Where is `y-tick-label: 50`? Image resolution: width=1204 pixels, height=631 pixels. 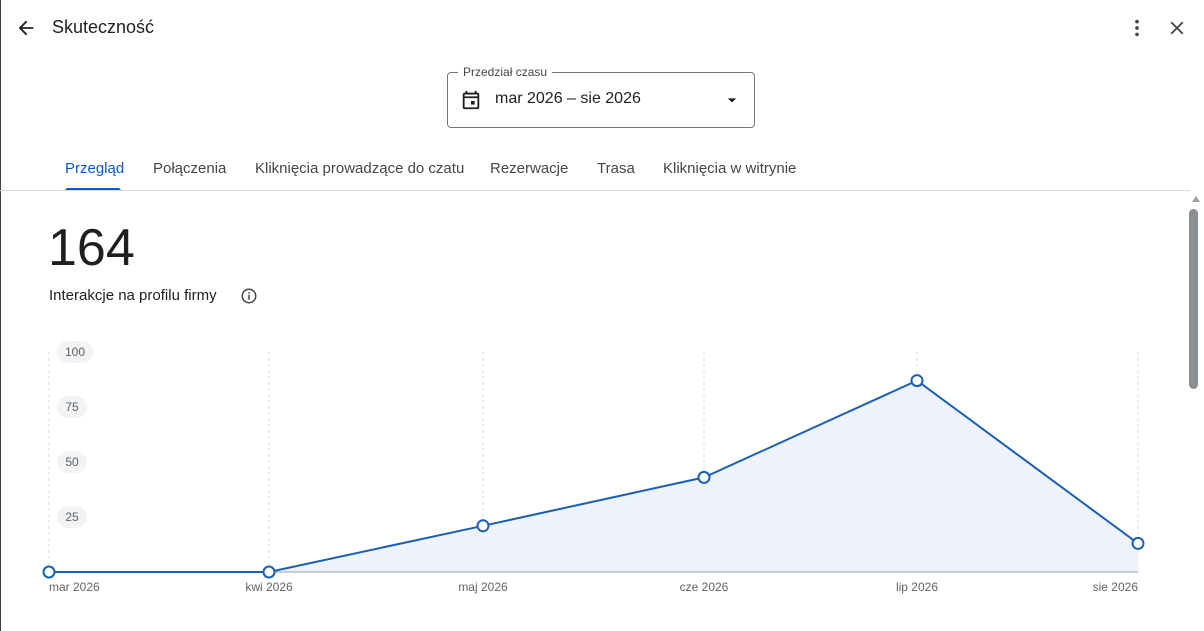
y-tick-label: 50 is located at coordinates (72, 462).